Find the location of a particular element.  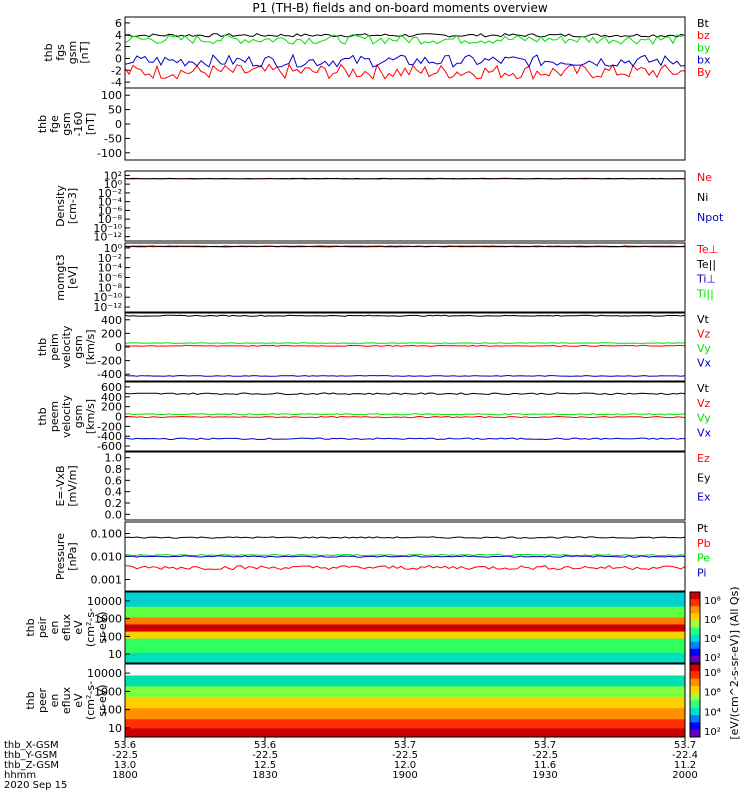

y-tick-label: -200 is located at coordinates (109, 361).